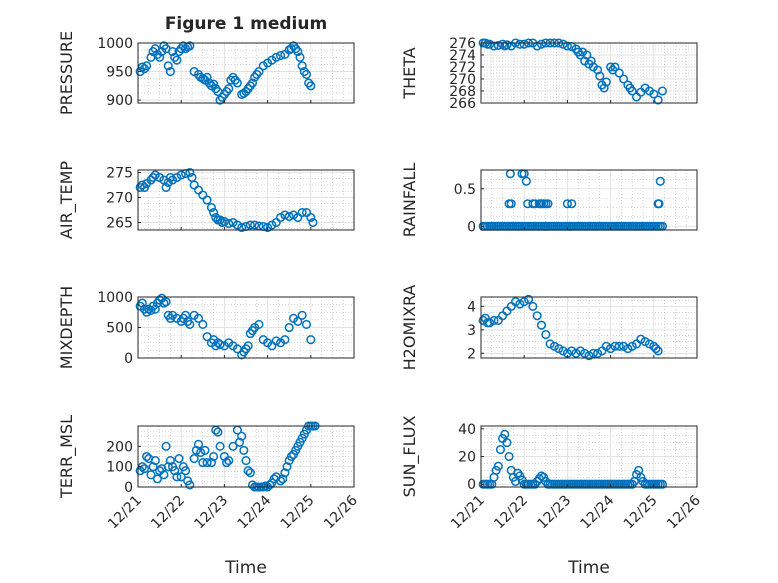 This screenshot has width=778, height=583. Describe the element at coordinates (471, 331) in the screenshot. I see `y-tick-label: 3` at that location.